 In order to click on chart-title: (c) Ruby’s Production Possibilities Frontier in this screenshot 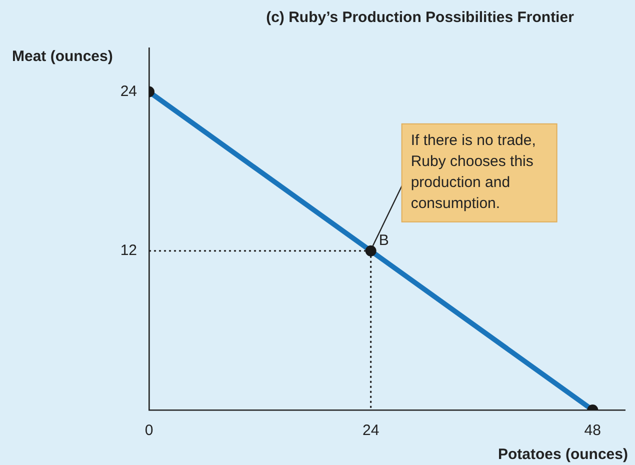, I will do `click(420, 17)`.